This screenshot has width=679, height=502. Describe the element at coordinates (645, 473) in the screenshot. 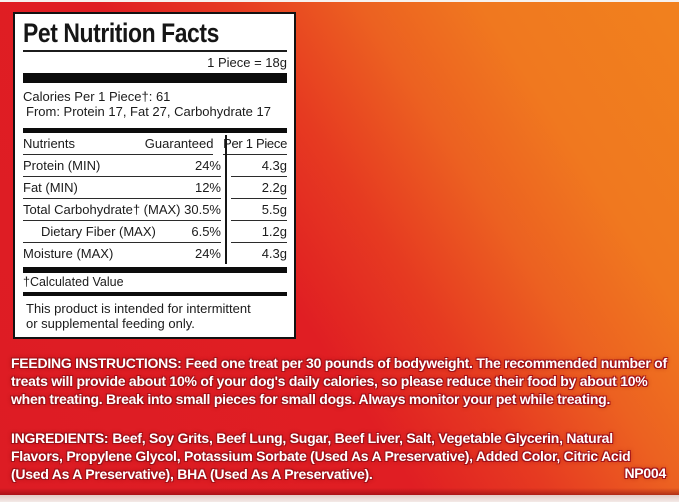

I see `product-code: NP004` at that location.